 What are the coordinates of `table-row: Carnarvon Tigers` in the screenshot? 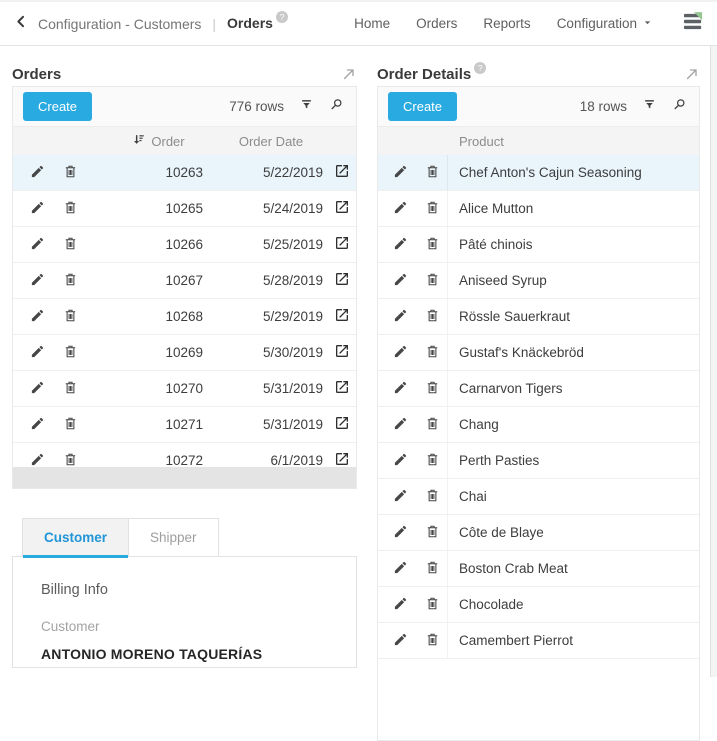 It's located at (538, 389).